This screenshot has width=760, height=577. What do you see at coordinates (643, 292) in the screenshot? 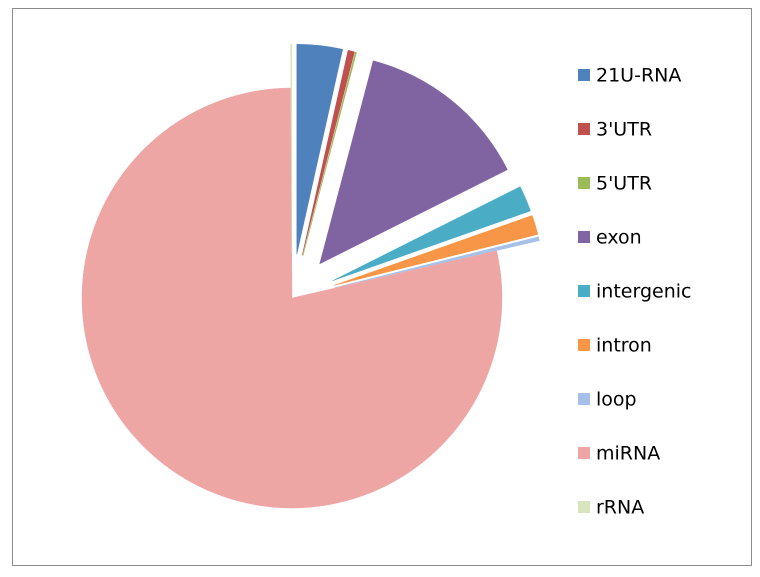
I see `legend-label: intergenic` at bounding box center [643, 292].